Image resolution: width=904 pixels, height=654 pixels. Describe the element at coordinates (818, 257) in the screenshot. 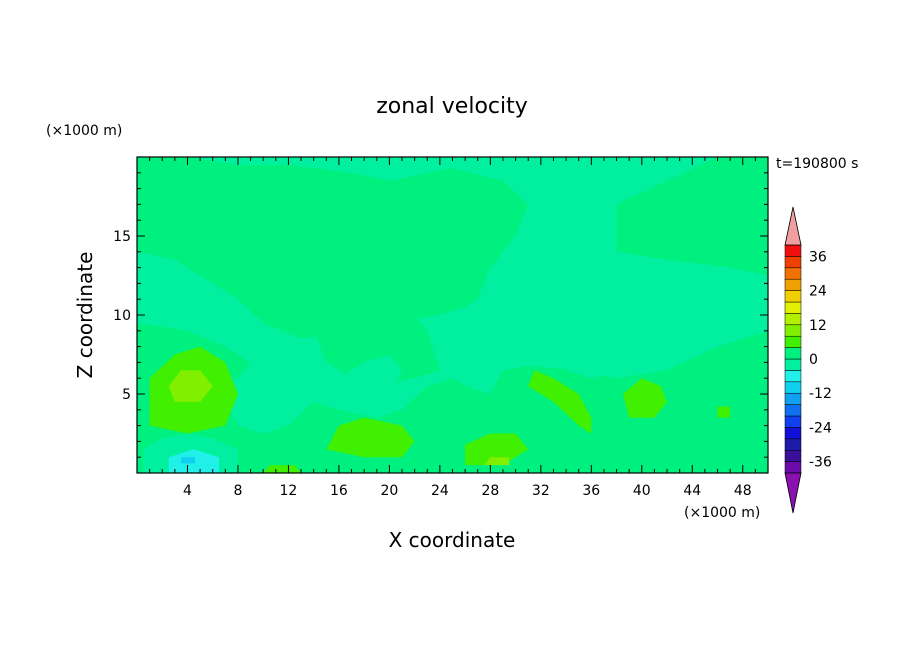

I see `colorbar-tick-label: 36` at that location.